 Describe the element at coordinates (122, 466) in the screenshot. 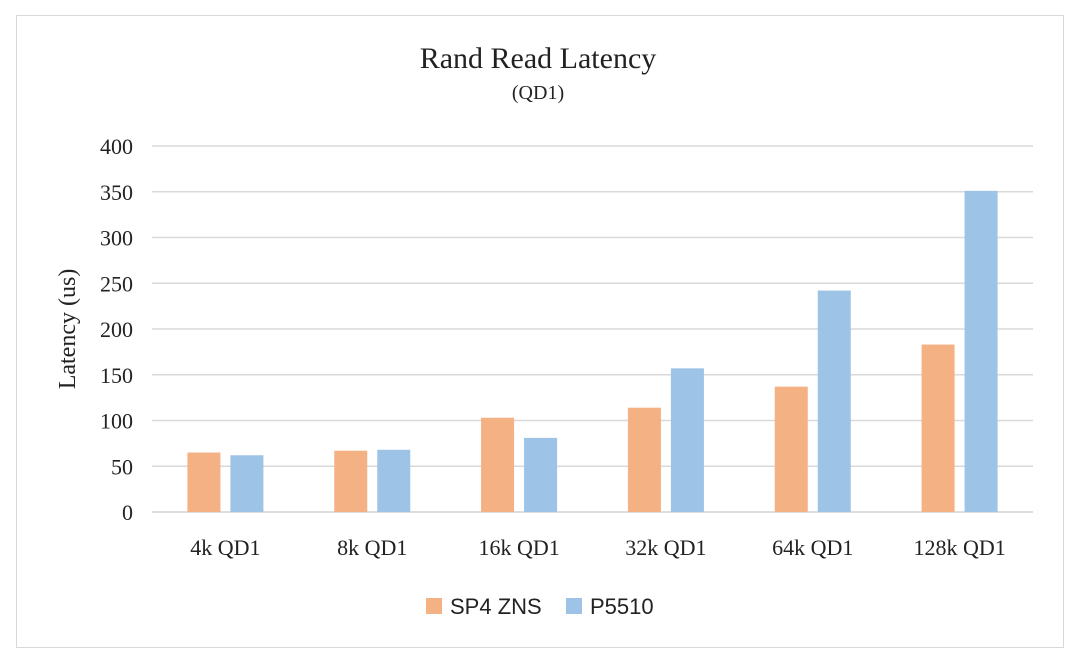

I see `y-tick-label: 50` at that location.